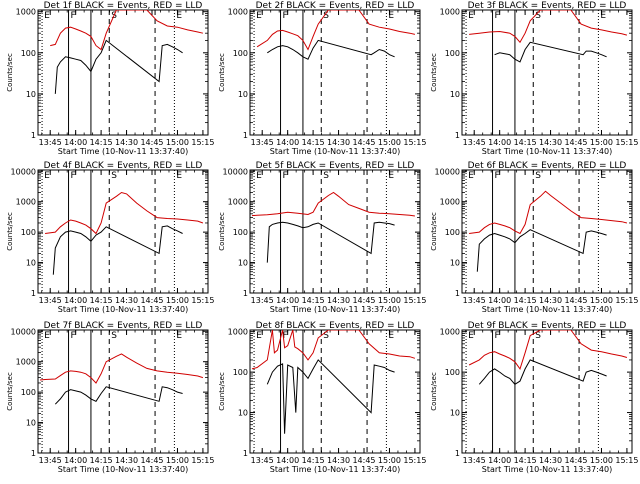 The height and width of the screenshot is (484, 640). What do you see at coordinates (123, 6) in the screenshot?
I see `panel-title: Det 1f BLACK = Events, RED = LLD` at bounding box center [123, 6].